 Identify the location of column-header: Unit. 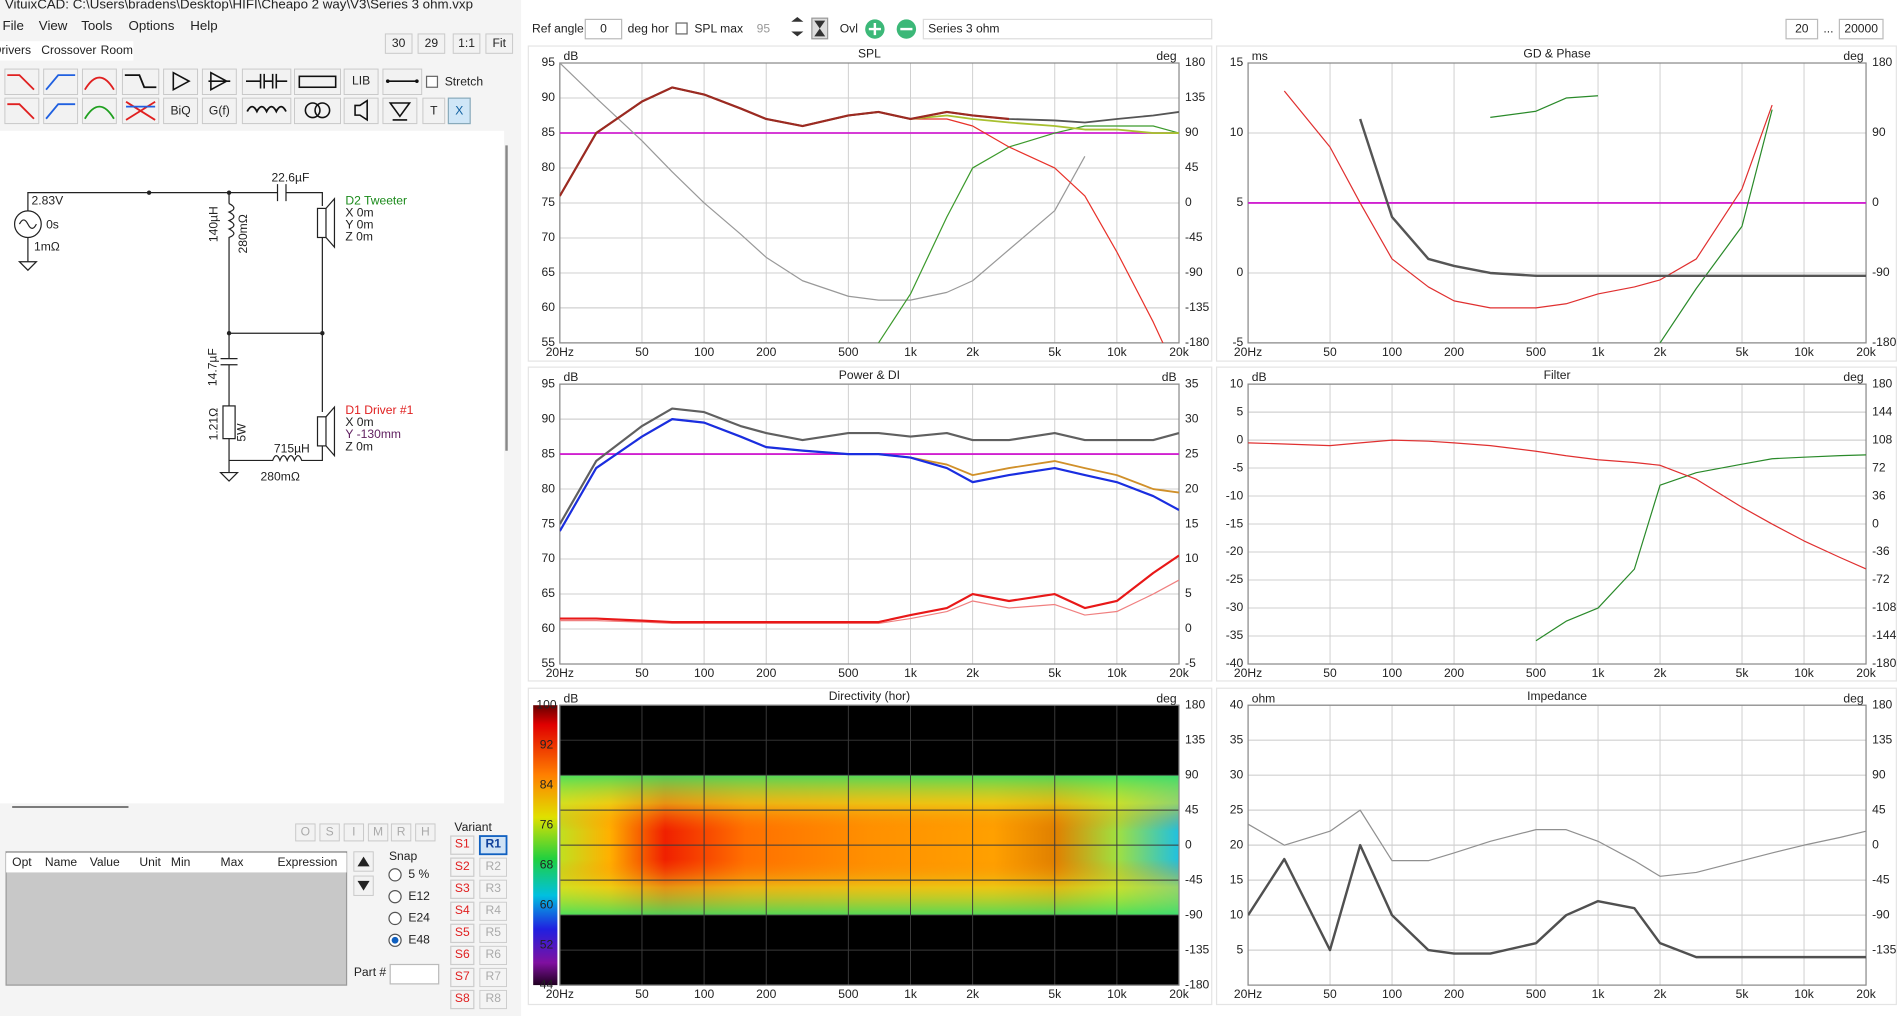
(150, 862).